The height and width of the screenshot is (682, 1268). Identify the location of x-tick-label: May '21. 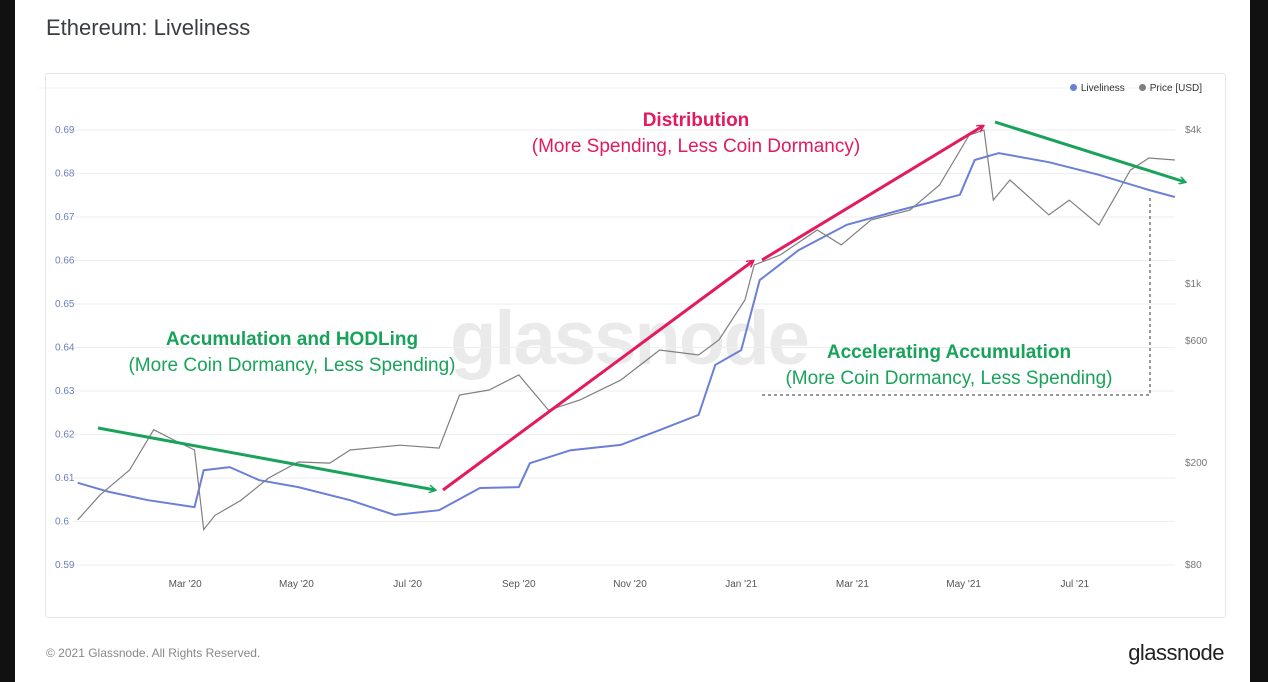
(963, 584).